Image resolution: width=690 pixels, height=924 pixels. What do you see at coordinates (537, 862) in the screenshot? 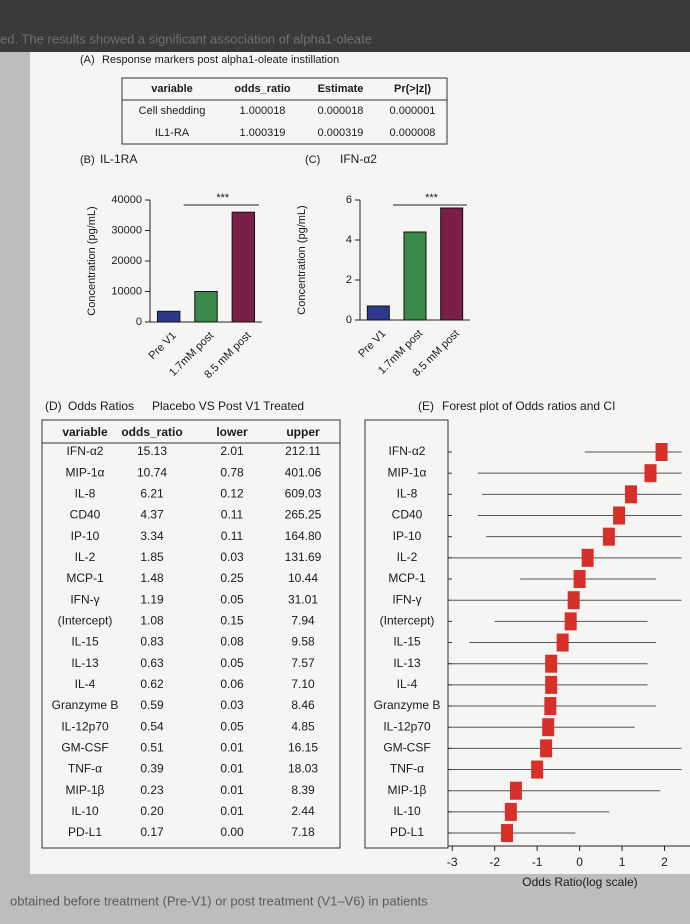
I see `x-tick-label: -1` at bounding box center [537, 862].